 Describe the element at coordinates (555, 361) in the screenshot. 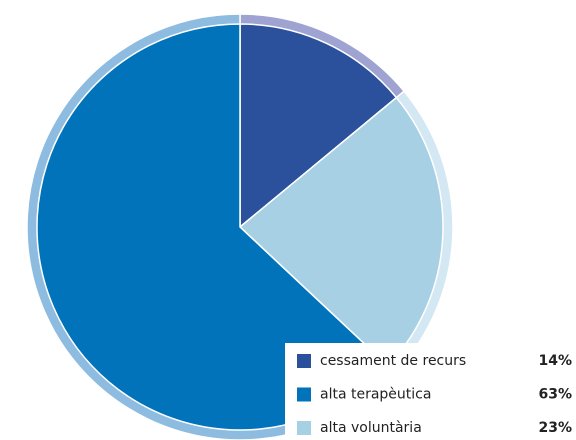

I see `legend-value: 14%` at that location.